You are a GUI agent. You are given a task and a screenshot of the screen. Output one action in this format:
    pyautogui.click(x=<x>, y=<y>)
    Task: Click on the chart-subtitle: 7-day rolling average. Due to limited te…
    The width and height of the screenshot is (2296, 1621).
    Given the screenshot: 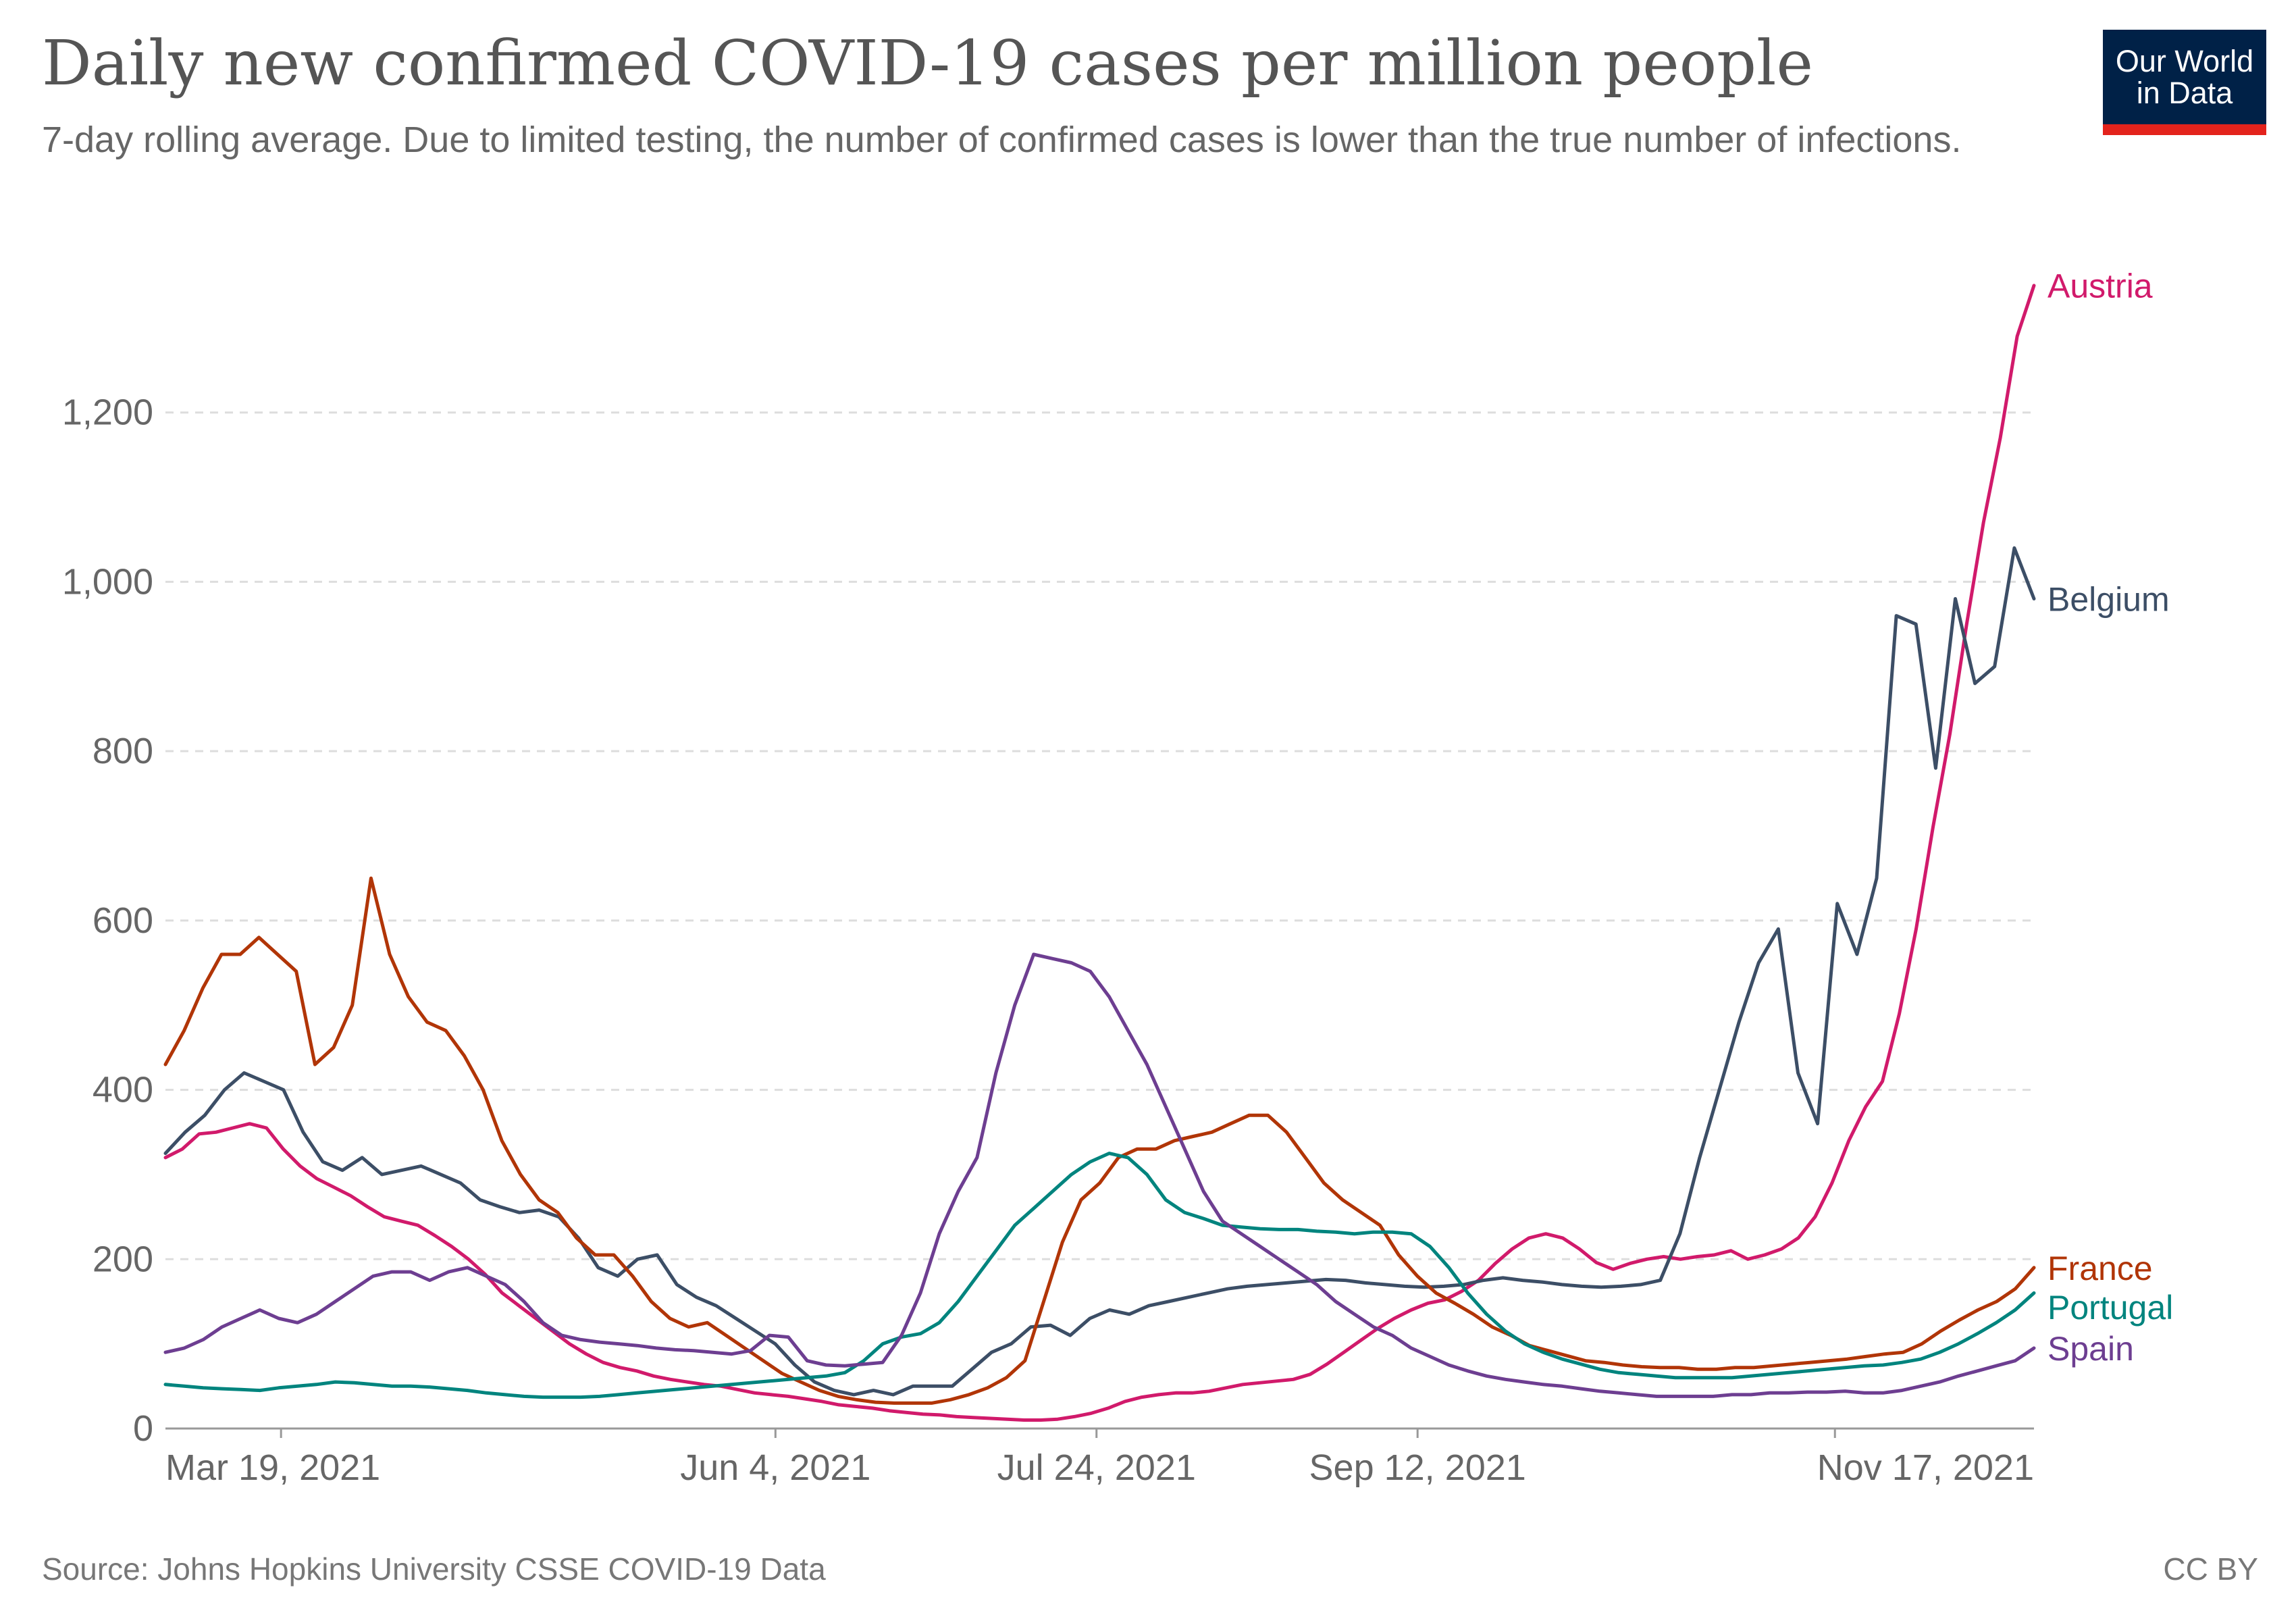 What is the action you would take?
    pyautogui.click(x=1002, y=140)
    